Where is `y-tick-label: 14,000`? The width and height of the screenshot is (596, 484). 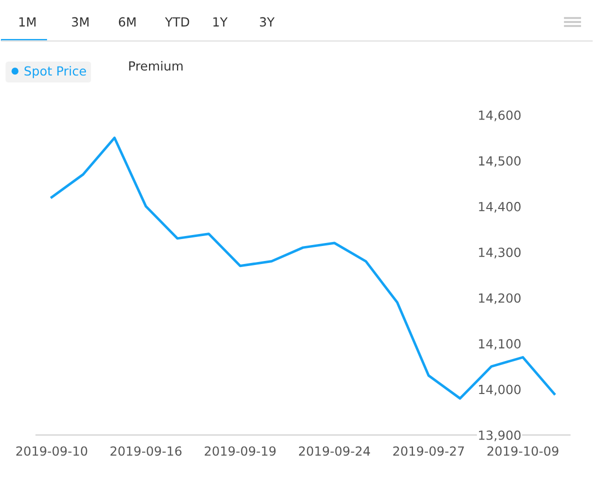
y-tick-label: 14,000 is located at coordinates (500, 390).